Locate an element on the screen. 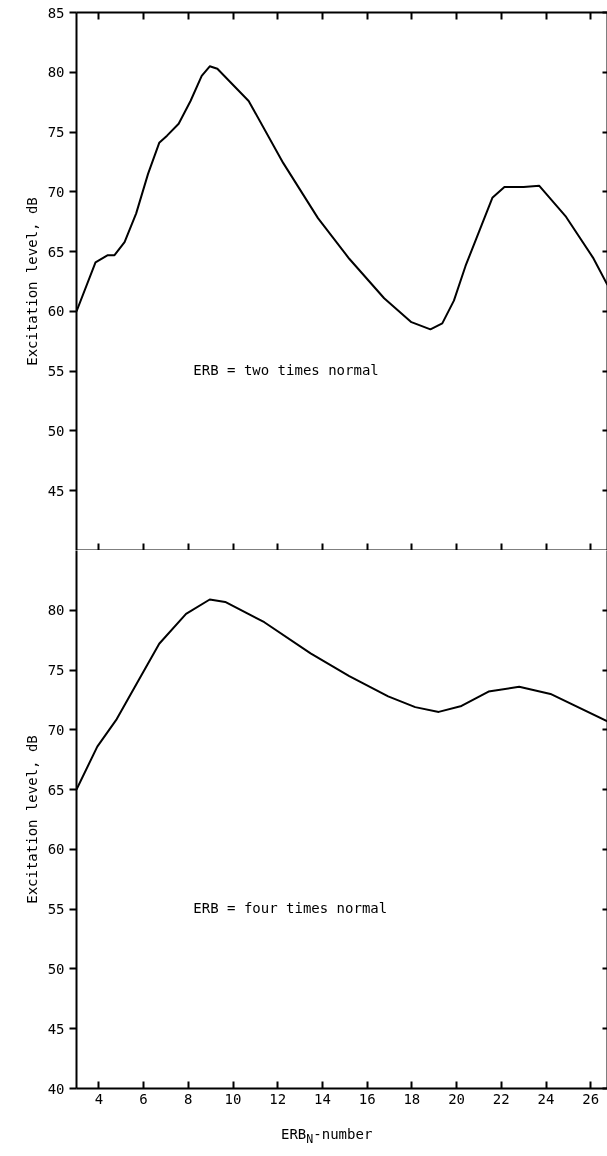 The image size is (607, 1156). y-tick-label: 85 is located at coordinates (56, 12).